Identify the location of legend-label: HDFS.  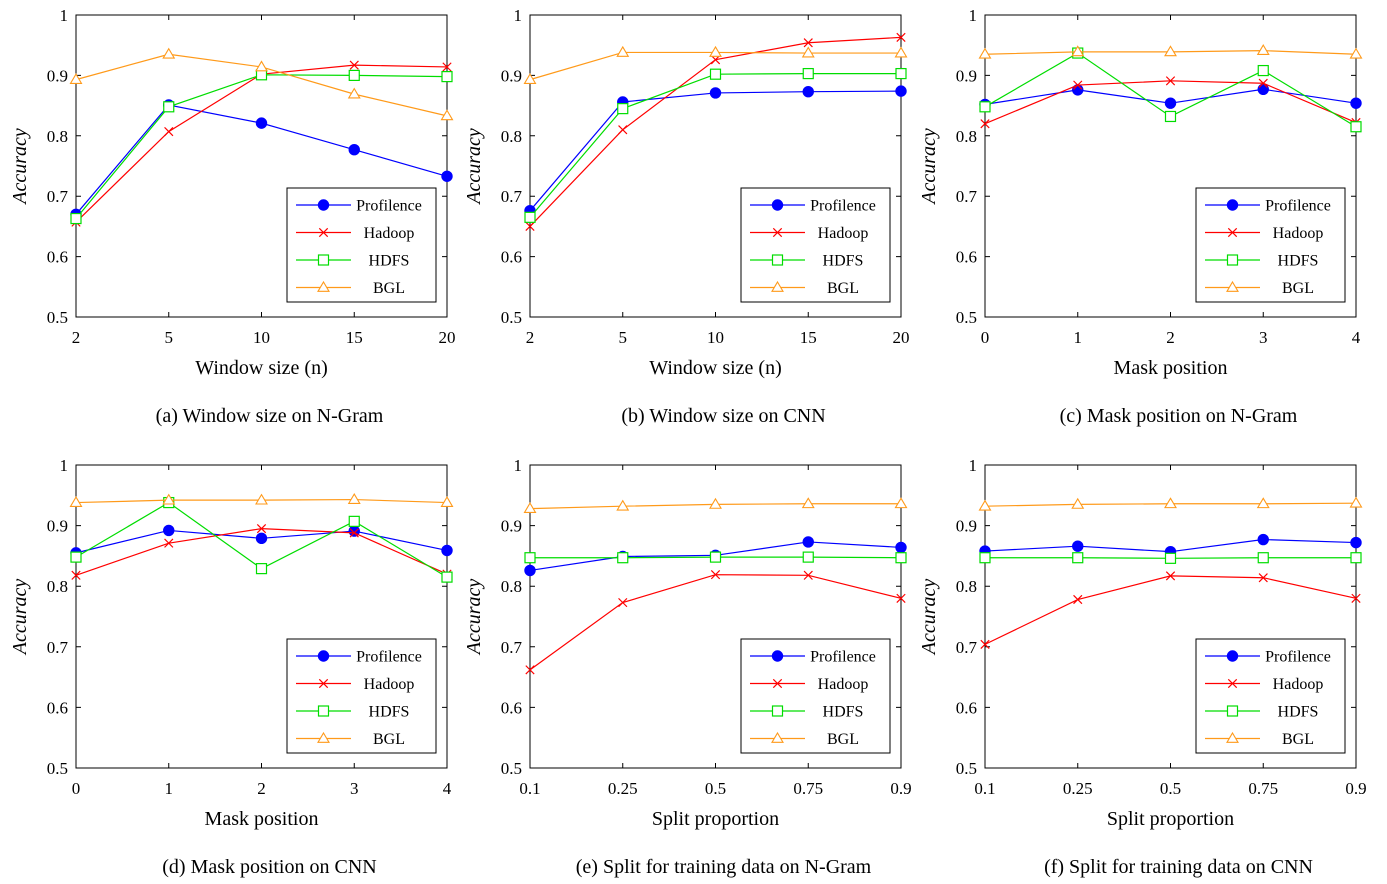
(389, 261).